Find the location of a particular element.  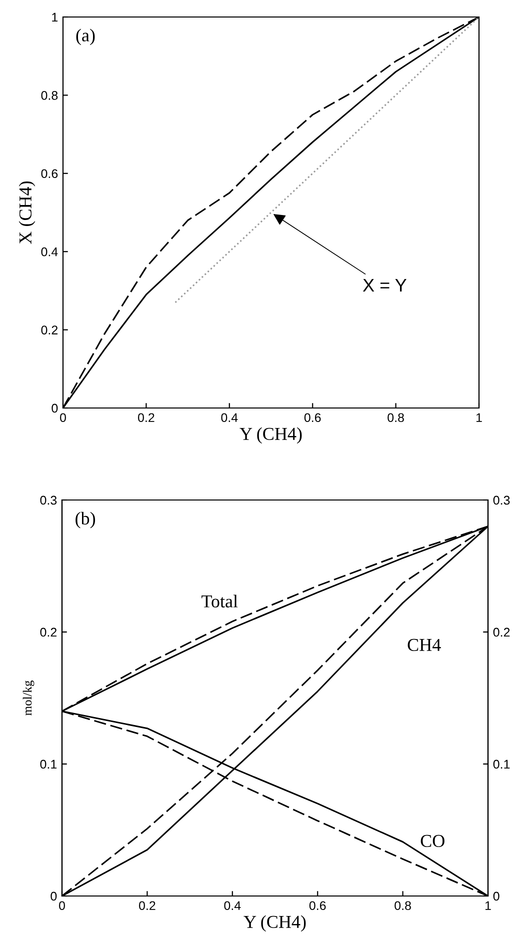

annotation: Total is located at coordinates (220, 601).